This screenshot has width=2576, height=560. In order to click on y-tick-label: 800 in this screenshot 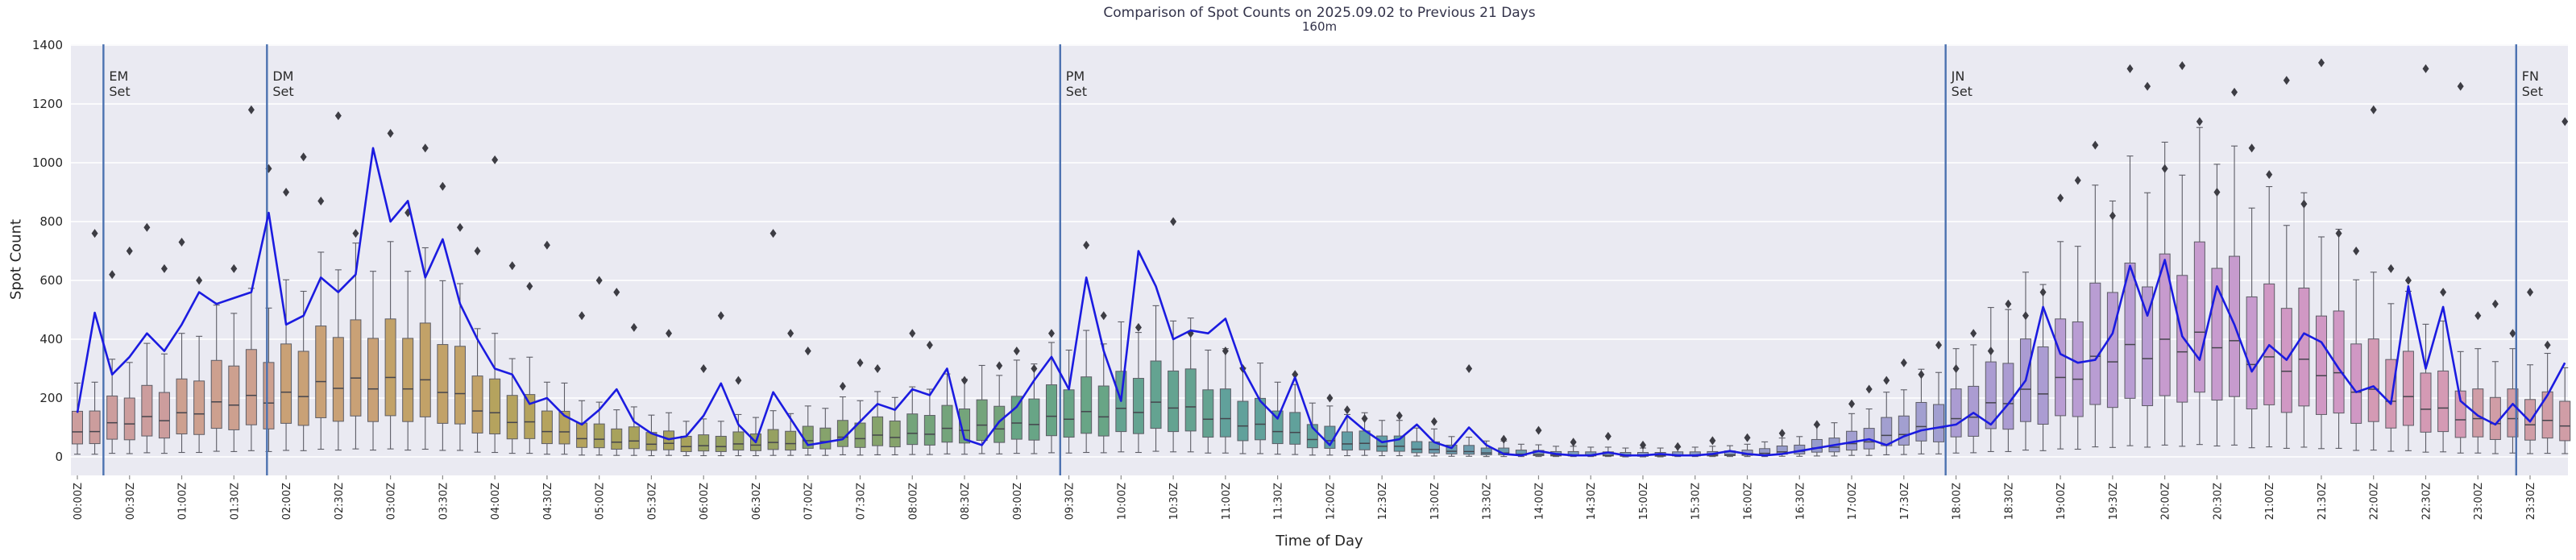, I will do `click(51, 221)`.